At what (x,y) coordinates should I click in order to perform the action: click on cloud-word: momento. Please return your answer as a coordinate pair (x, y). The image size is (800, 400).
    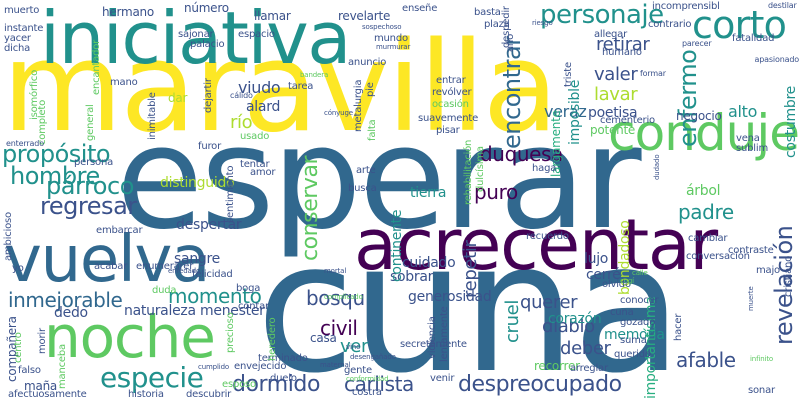
    Looking at the image, I should click on (215, 296).